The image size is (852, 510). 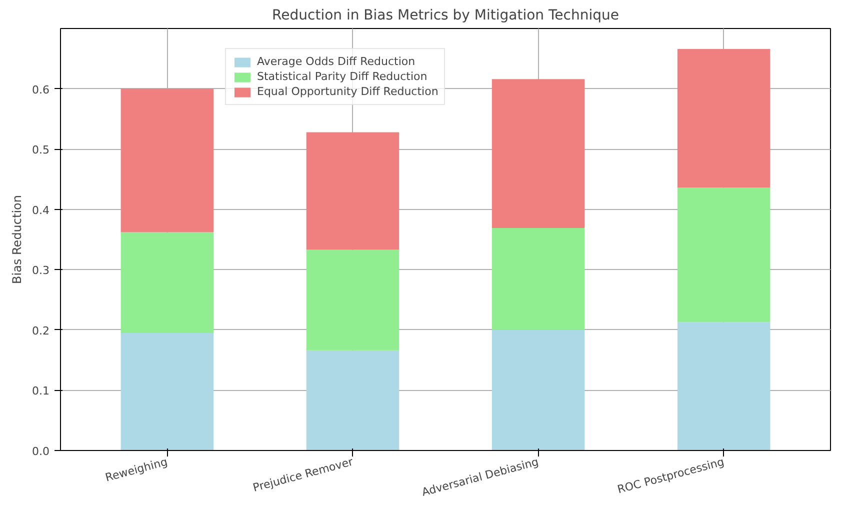 I want to click on y-tick-label: 0.1, so click(x=41, y=391).